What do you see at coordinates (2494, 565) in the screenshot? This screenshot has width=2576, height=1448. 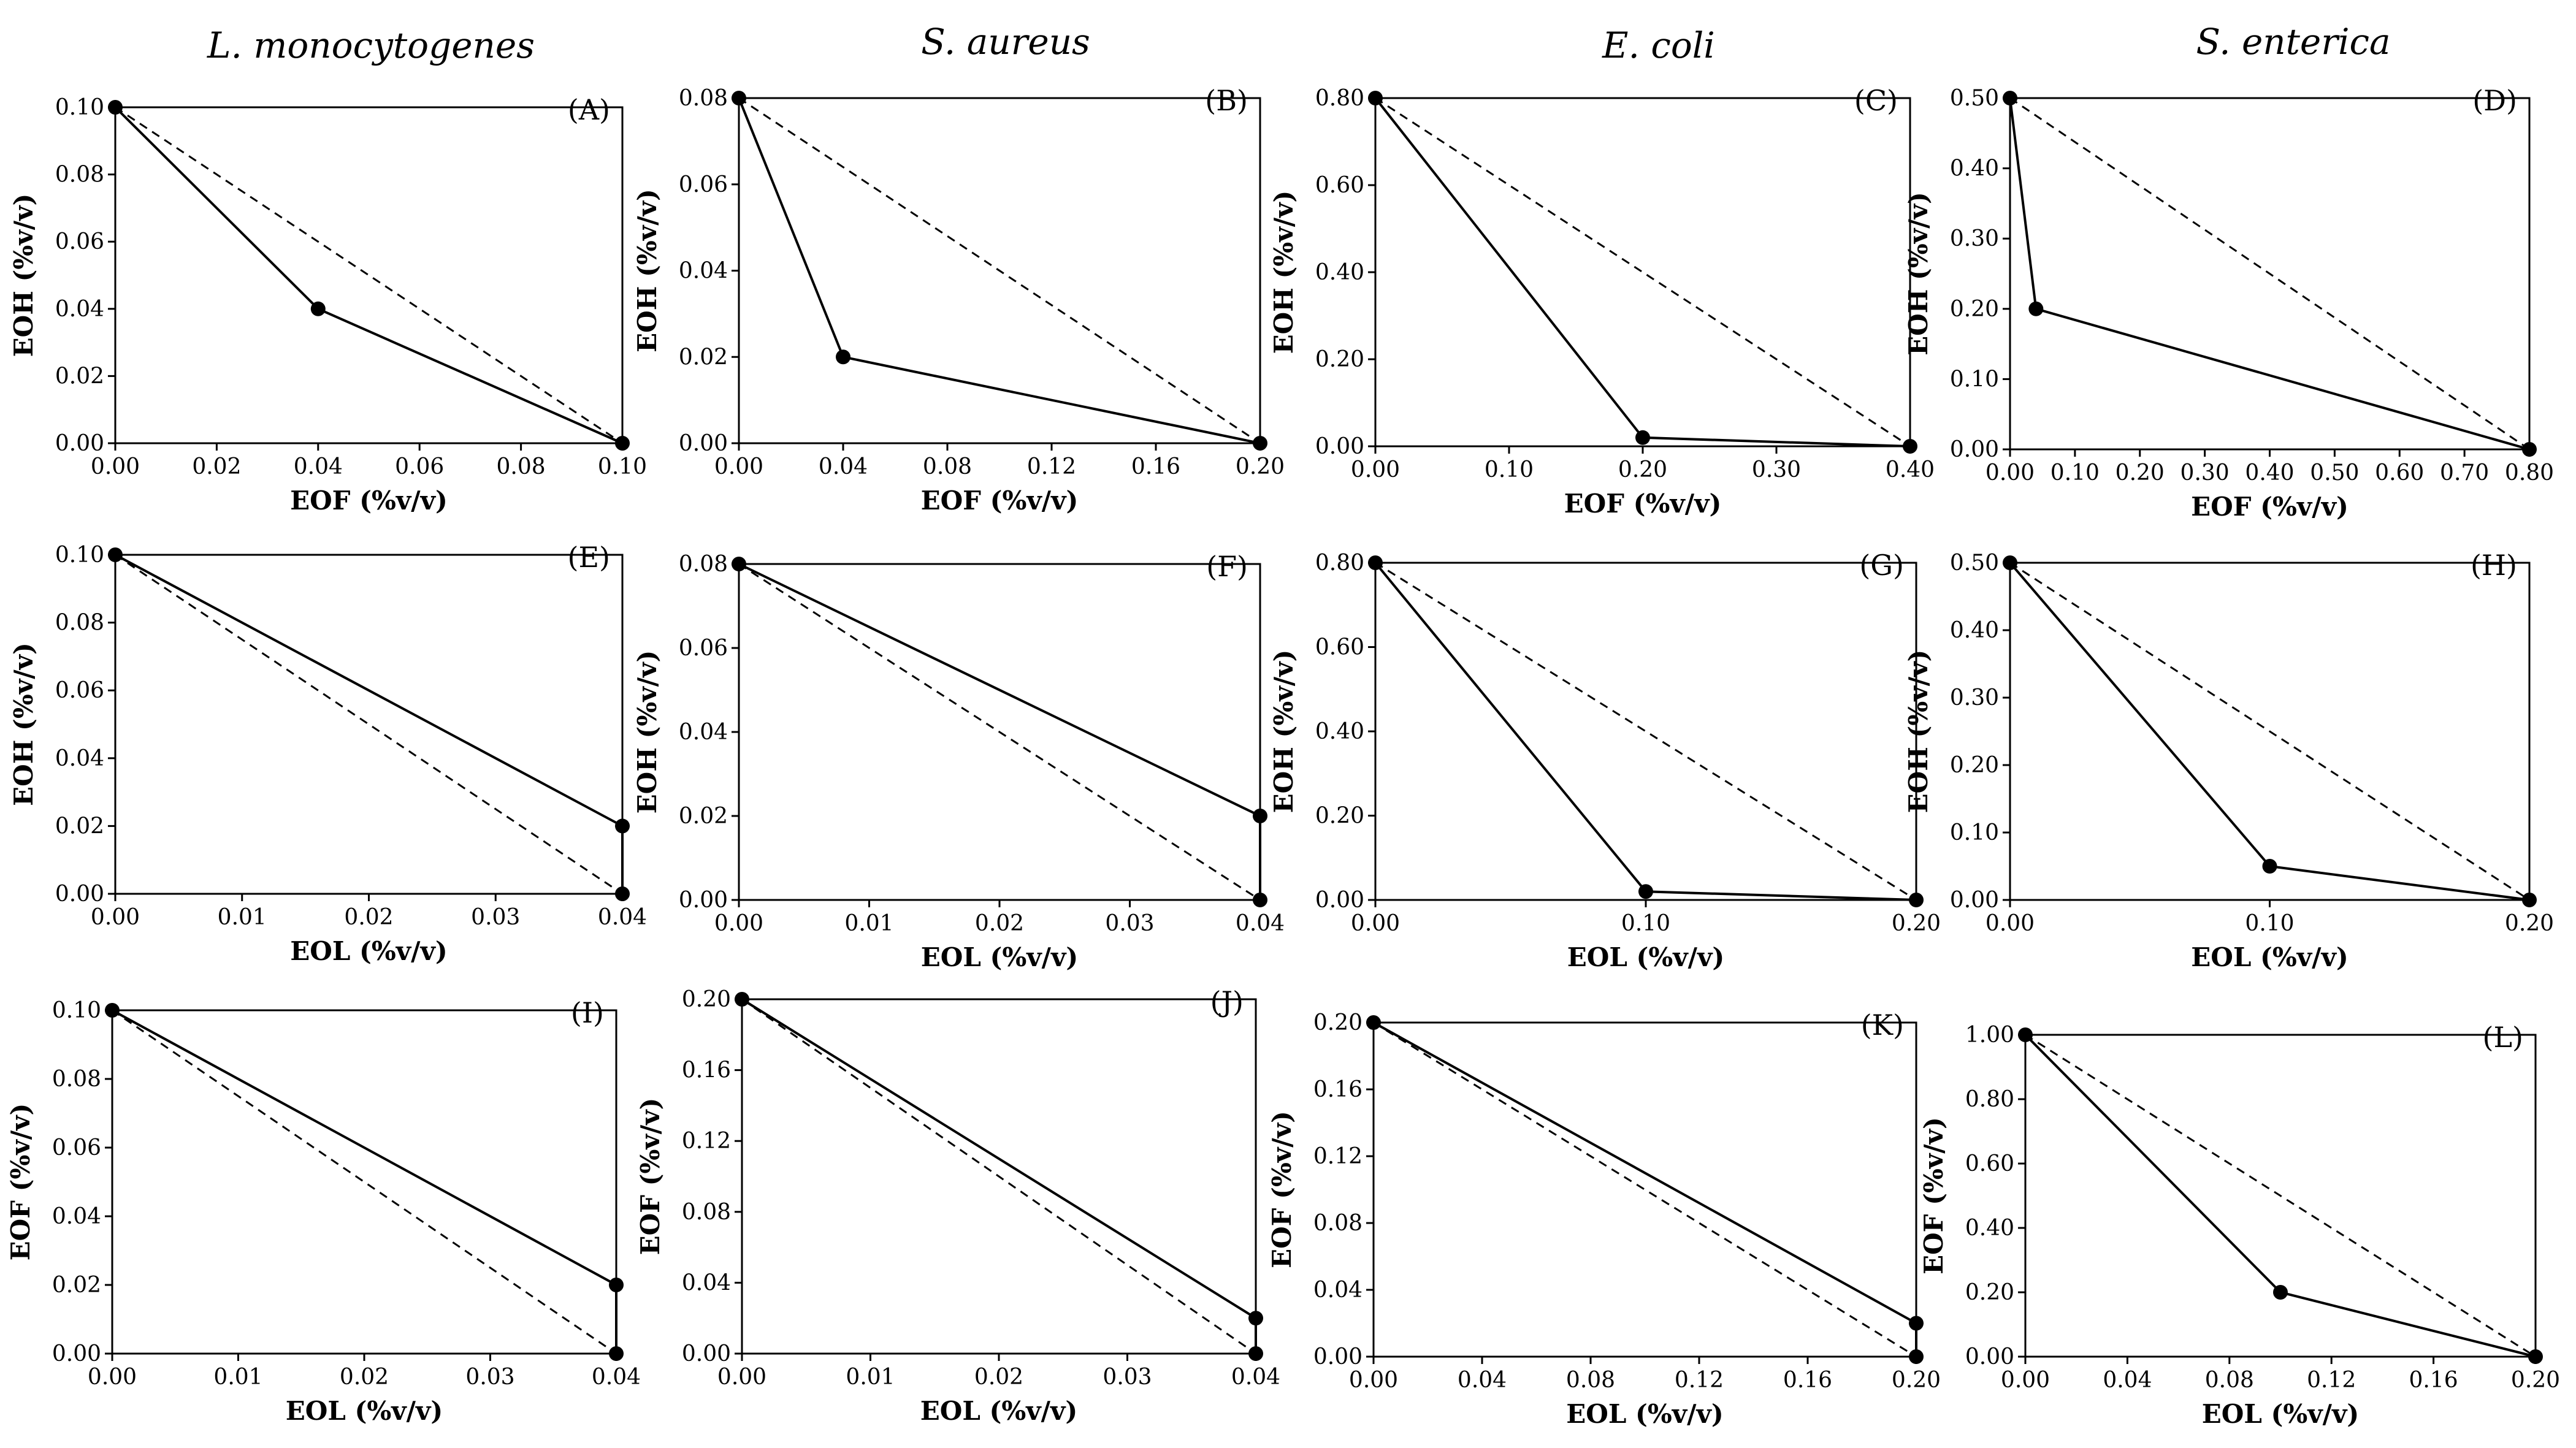 I see `panel-label: (H)` at bounding box center [2494, 565].